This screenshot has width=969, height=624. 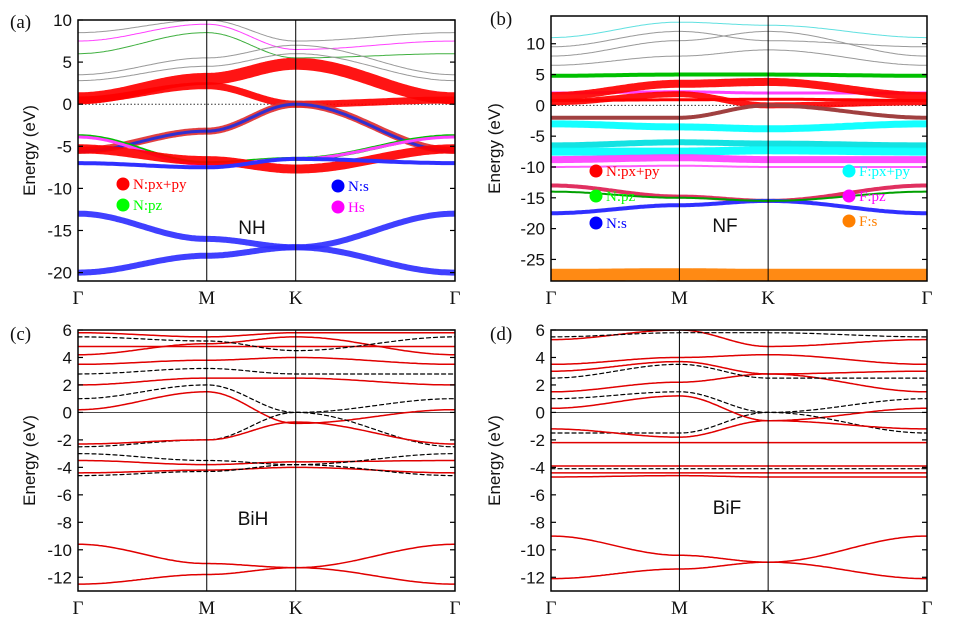 I want to click on y-tick-label: 2, so click(x=540, y=385).